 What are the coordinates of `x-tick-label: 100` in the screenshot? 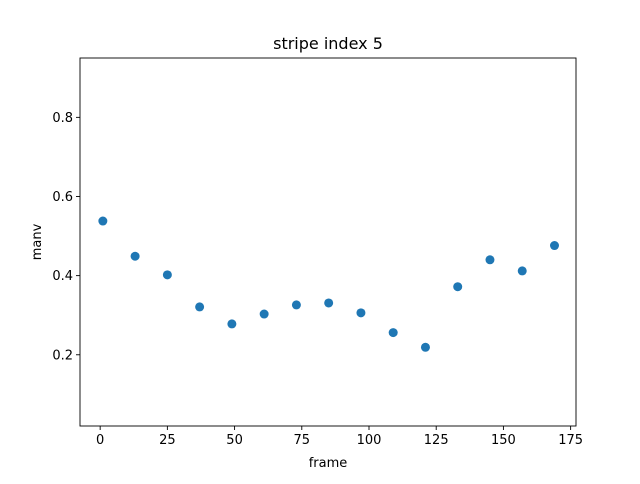 It's located at (369, 440).